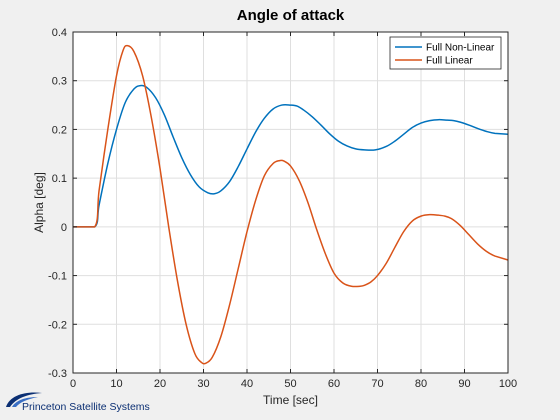 This screenshot has height=420, width=560. Describe the element at coordinates (203, 384) in the screenshot. I see `x-tick-label: 30` at that location.